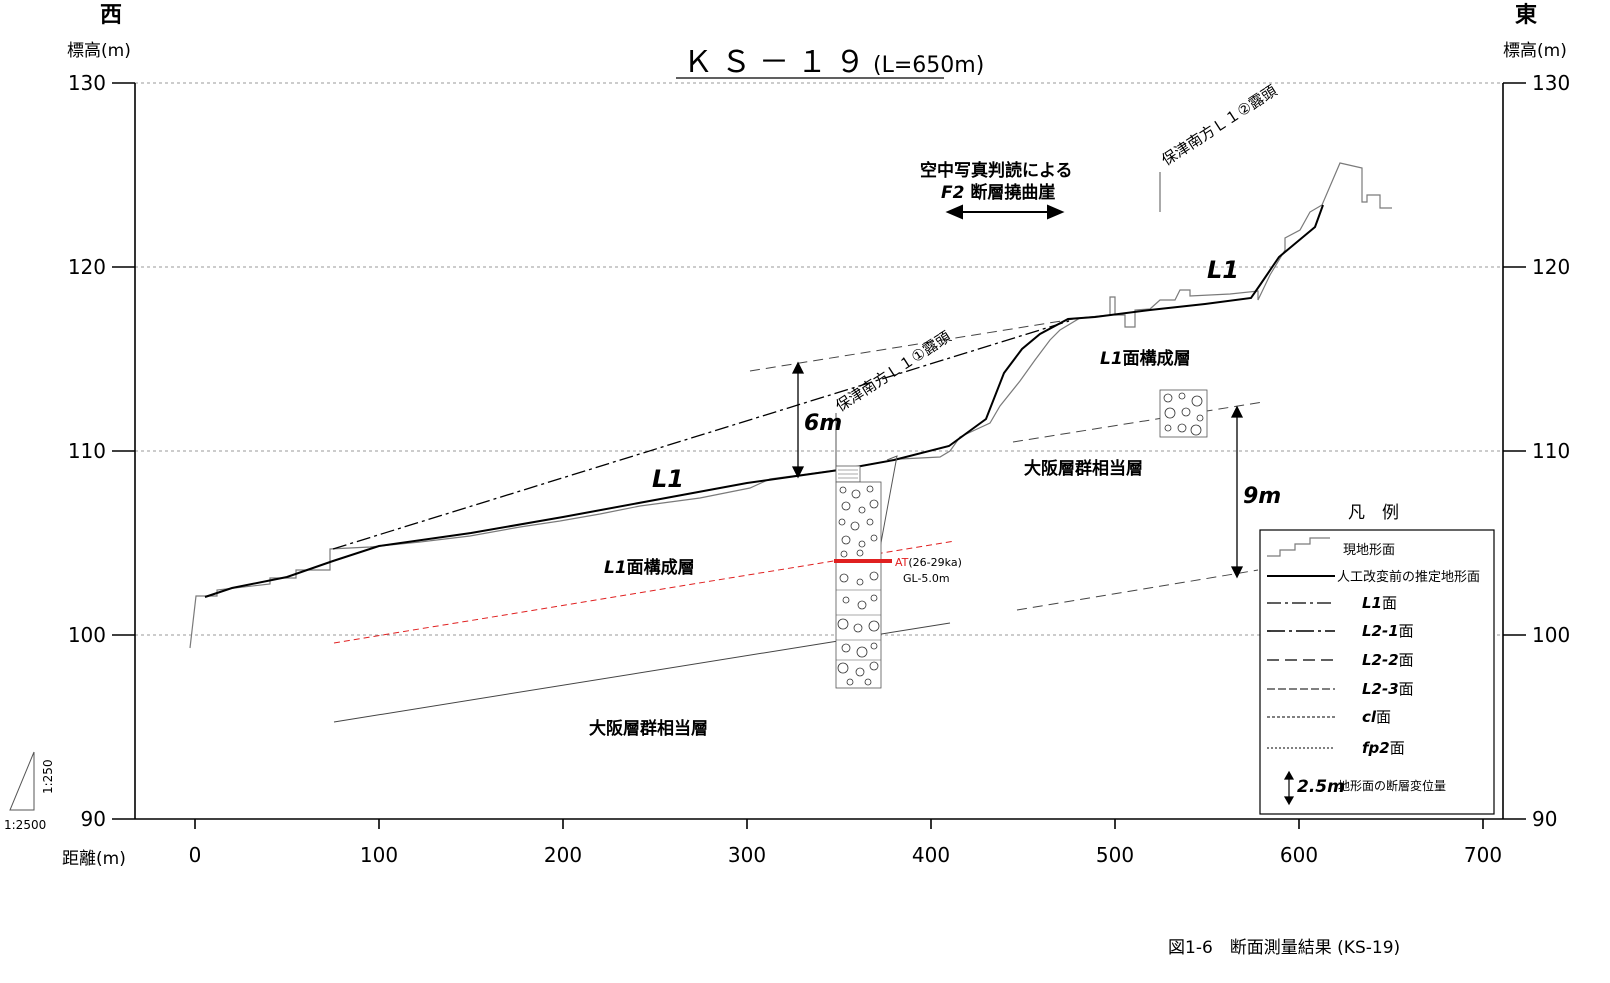  Describe the element at coordinates (668, 479) in the screenshot. I see `l1-label-left: L1` at that location.